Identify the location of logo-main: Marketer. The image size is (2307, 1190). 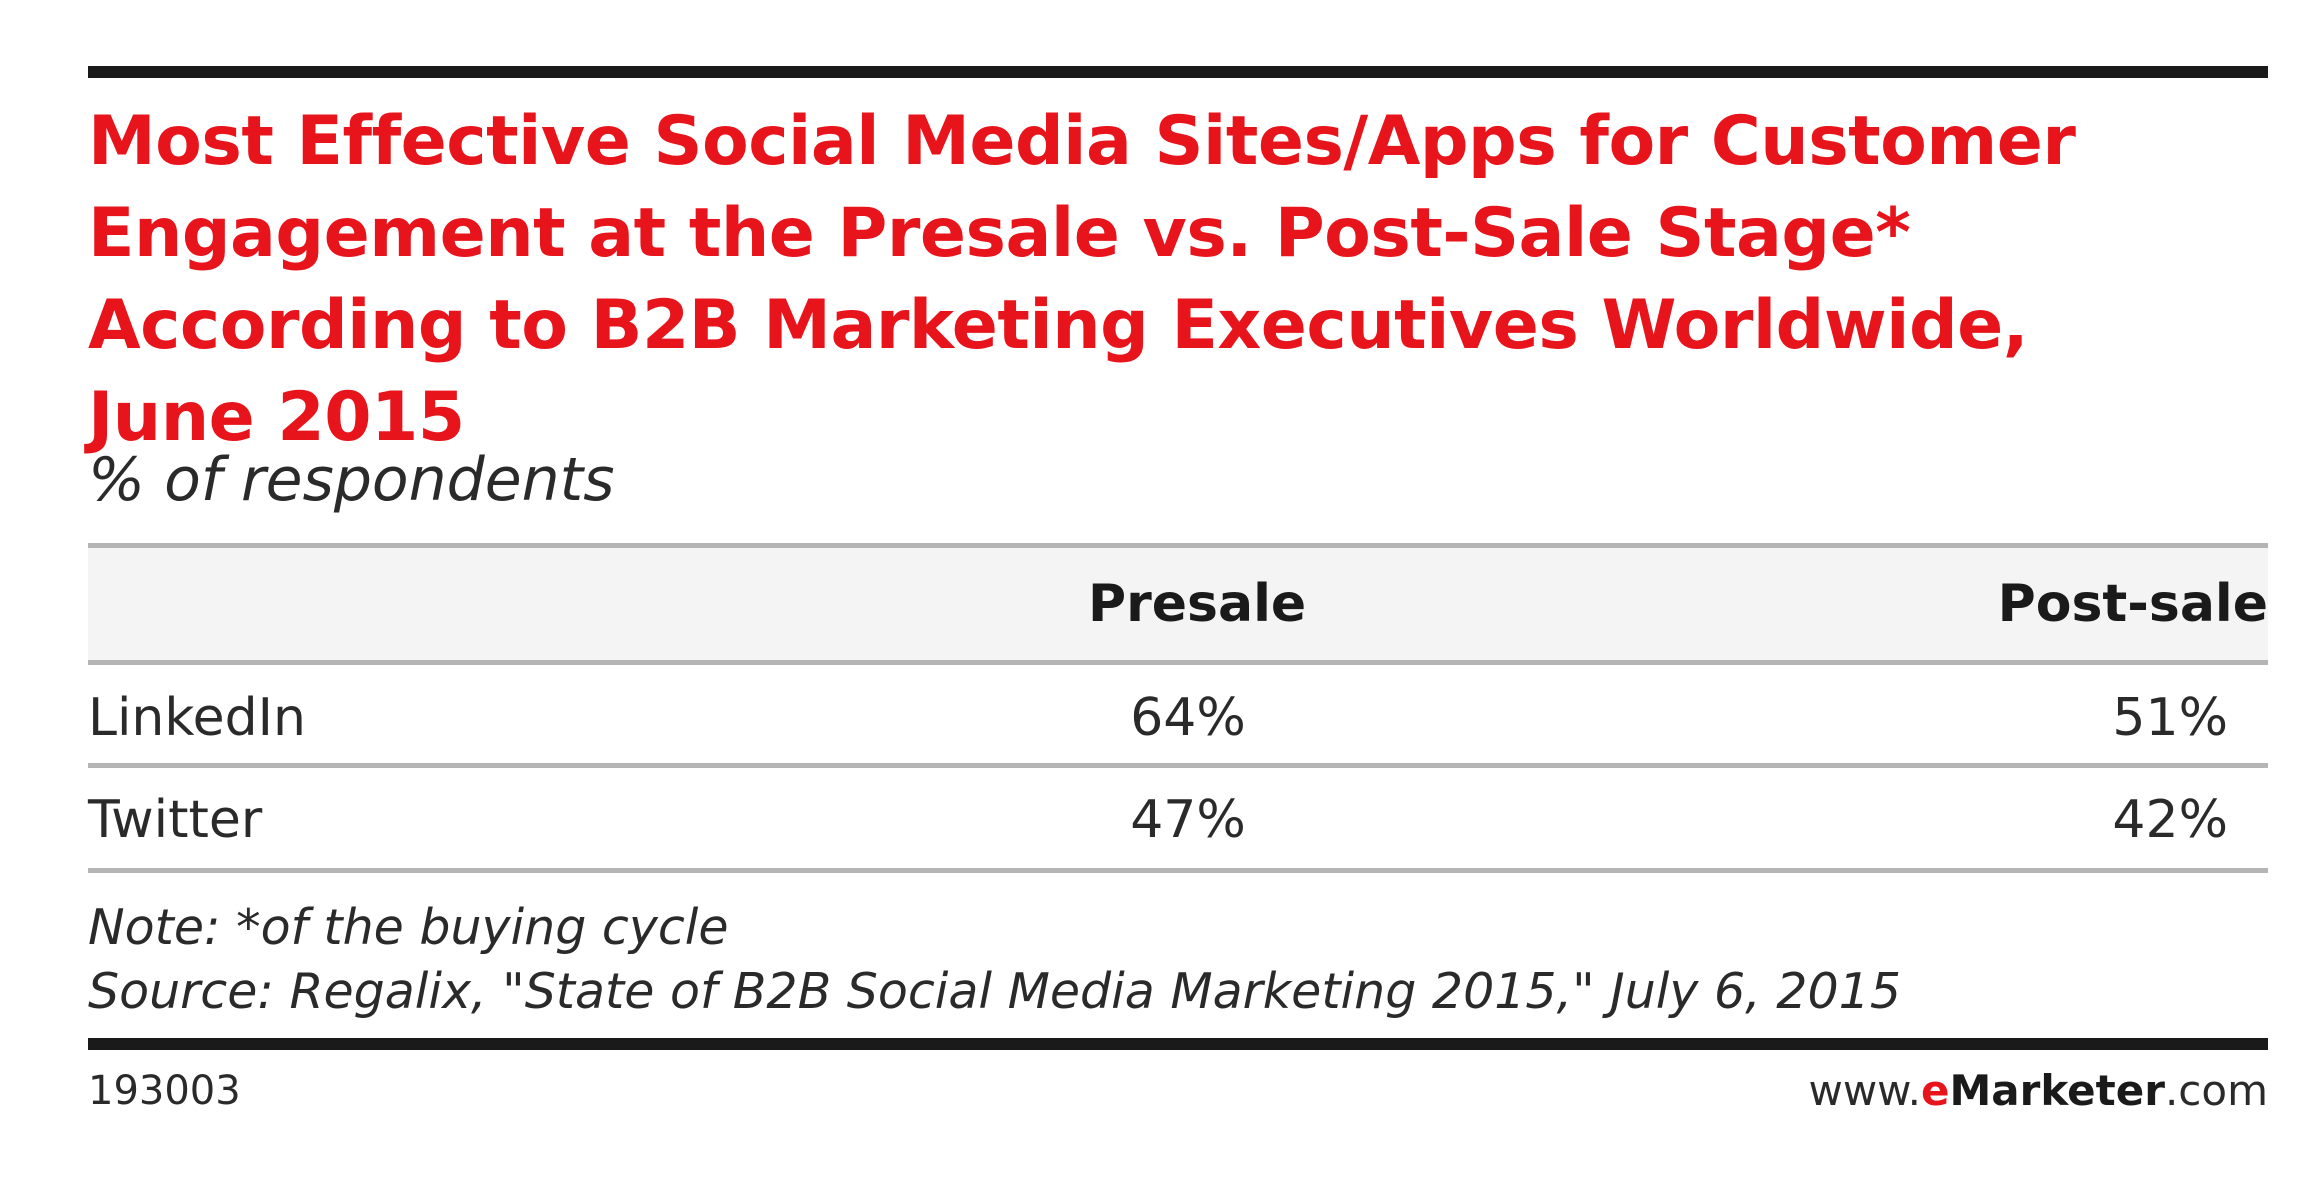
(2057, 1090).